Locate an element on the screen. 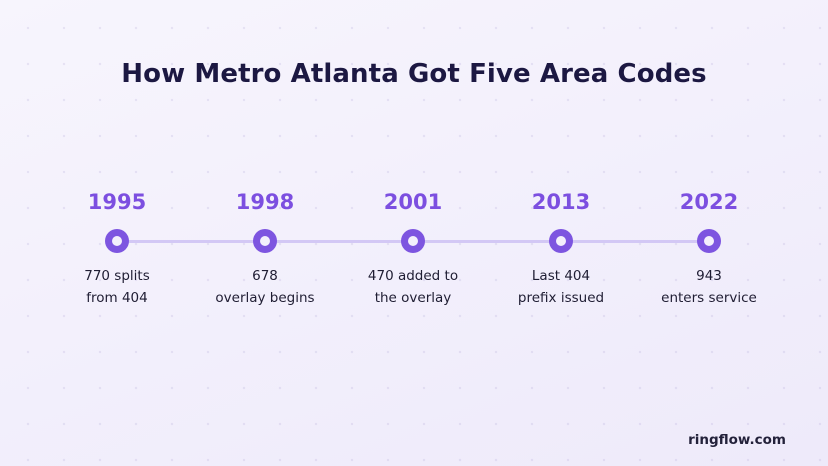 The height and width of the screenshot is (466, 828). event-description-line: prefix issued is located at coordinates (561, 298).